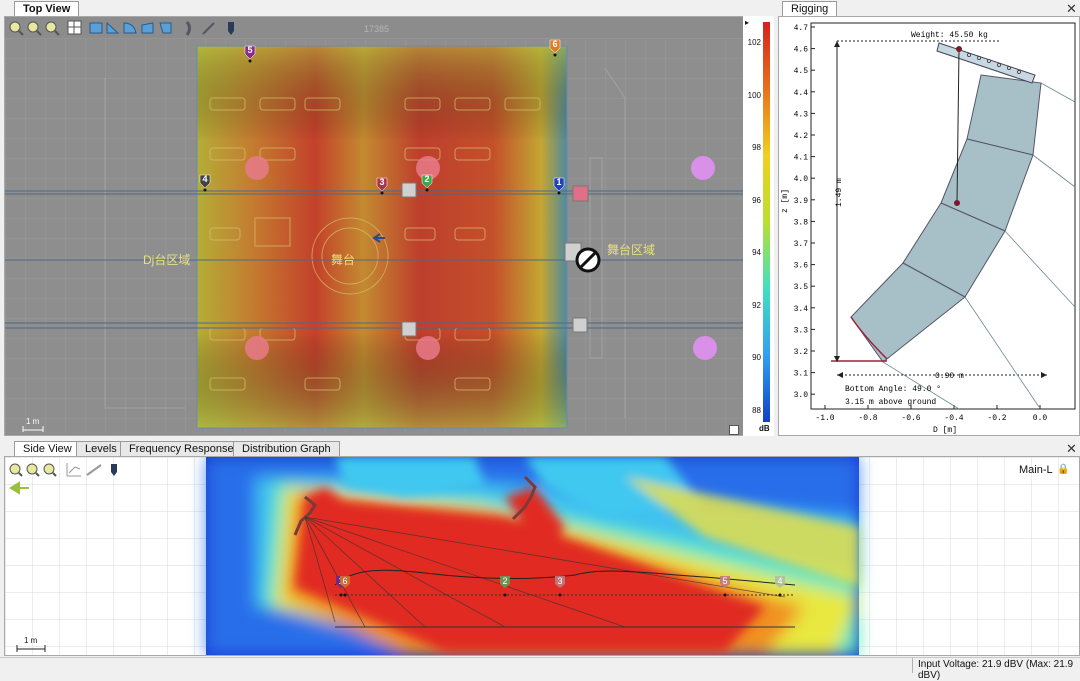 Image resolution: width=1080 pixels, height=681 pixels. Describe the element at coordinates (734, 430) in the screenshot. I see `resize-icon` at that location.